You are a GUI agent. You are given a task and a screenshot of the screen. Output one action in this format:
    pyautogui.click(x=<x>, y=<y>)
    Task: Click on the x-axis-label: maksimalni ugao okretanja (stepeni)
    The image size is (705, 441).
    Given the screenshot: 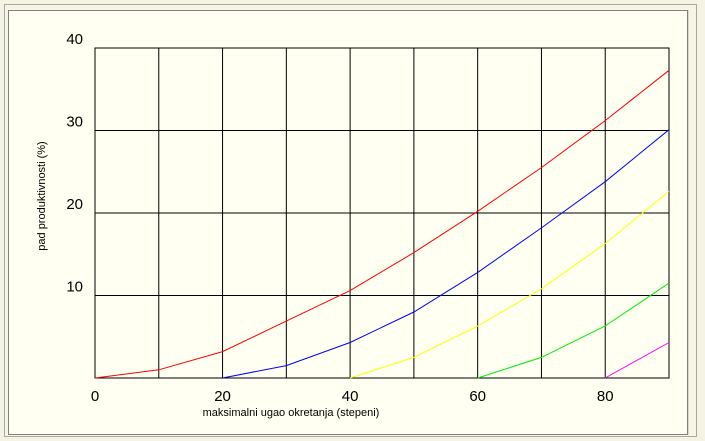 What is the action you would take?
    pyautogui.click(x=291, y=413)
    